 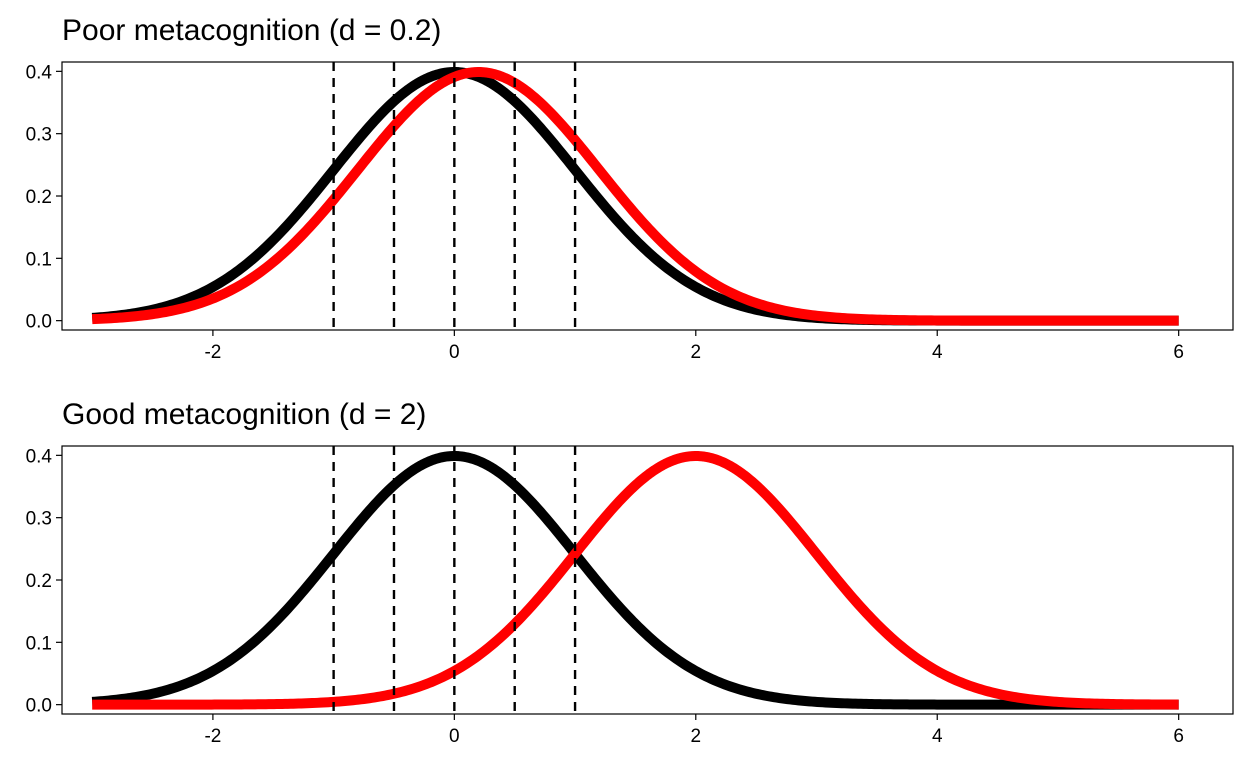 I want to click on panel-title: Poor metacognition (d = 0.2), so click(x=251, y=30).